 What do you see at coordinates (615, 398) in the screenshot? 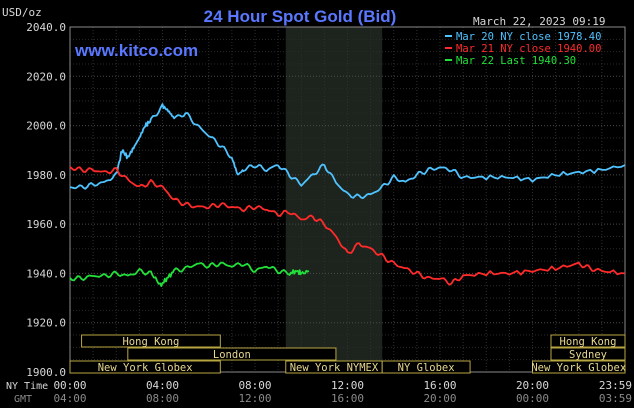
I see `x-tick-label: 03:59` at bounding box center [615, 398].